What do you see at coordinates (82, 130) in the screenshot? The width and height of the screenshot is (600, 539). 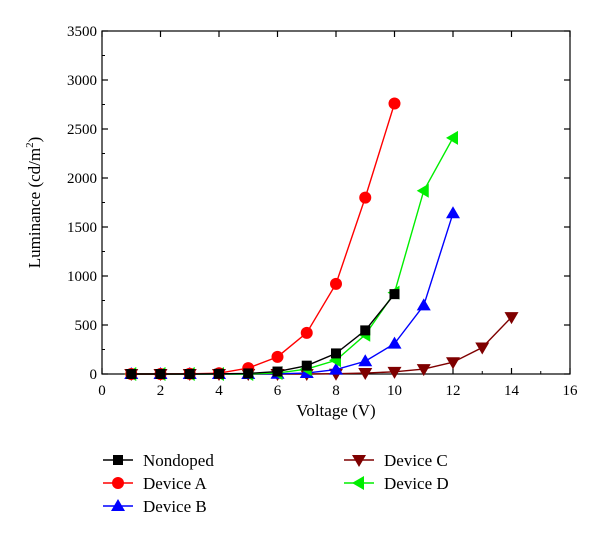 I see `y-tick-label: 2500` at bounding box center [82, 130].